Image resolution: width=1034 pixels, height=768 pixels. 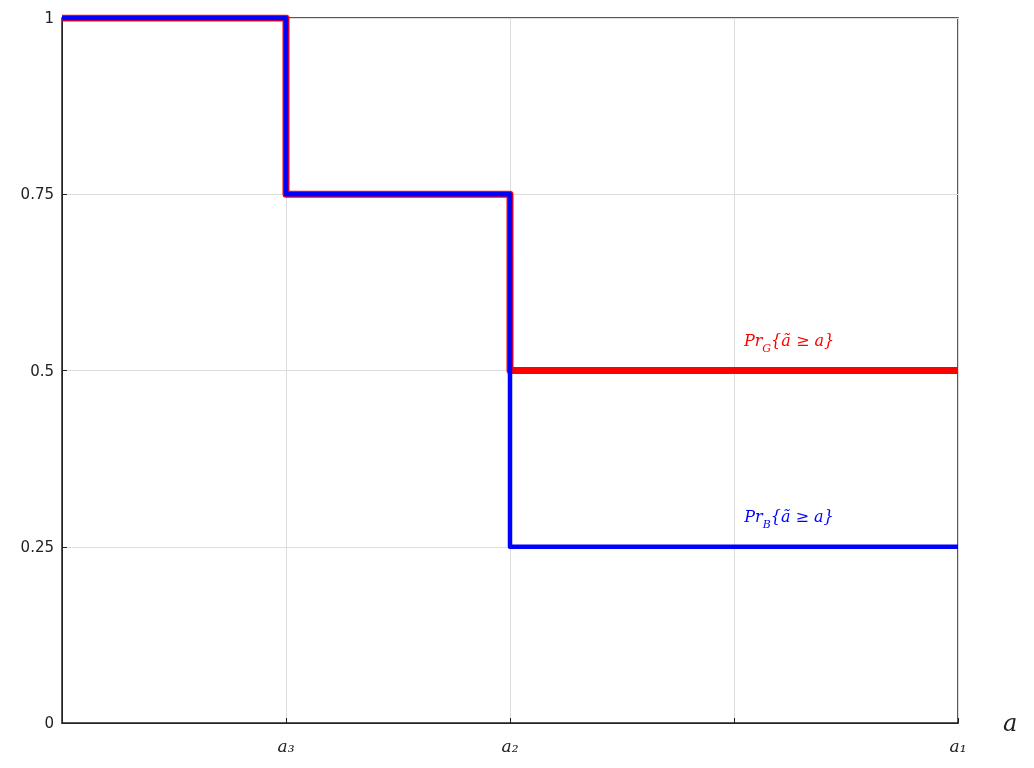 I want to click on y-tick-label: 0.25, so click(x=37, y=546).